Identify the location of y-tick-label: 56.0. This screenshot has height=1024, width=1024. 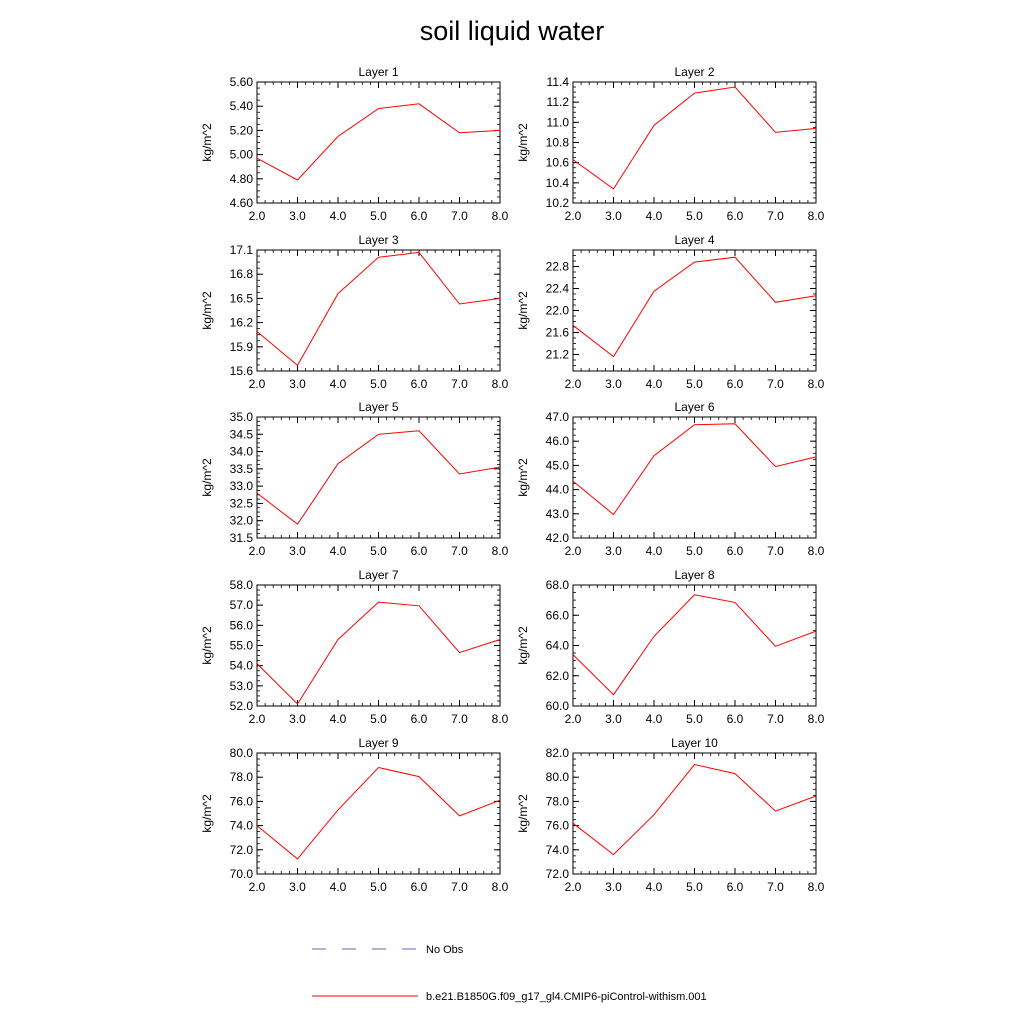
(242, 625).